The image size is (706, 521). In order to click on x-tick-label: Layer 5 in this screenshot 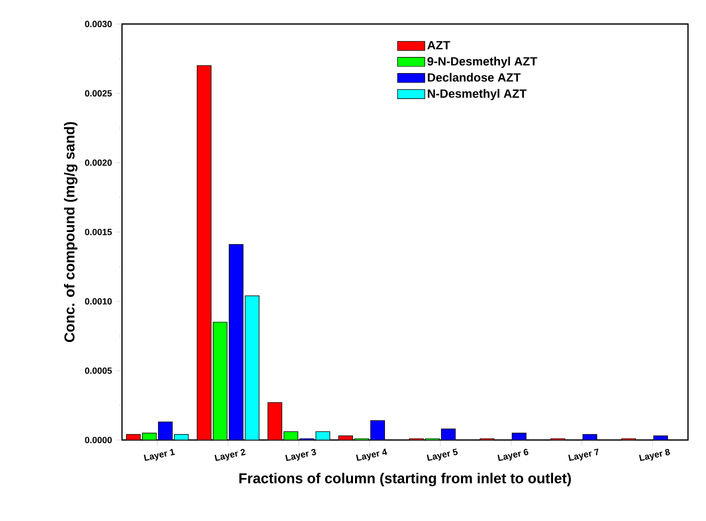, I will do `click(442, 454)`.